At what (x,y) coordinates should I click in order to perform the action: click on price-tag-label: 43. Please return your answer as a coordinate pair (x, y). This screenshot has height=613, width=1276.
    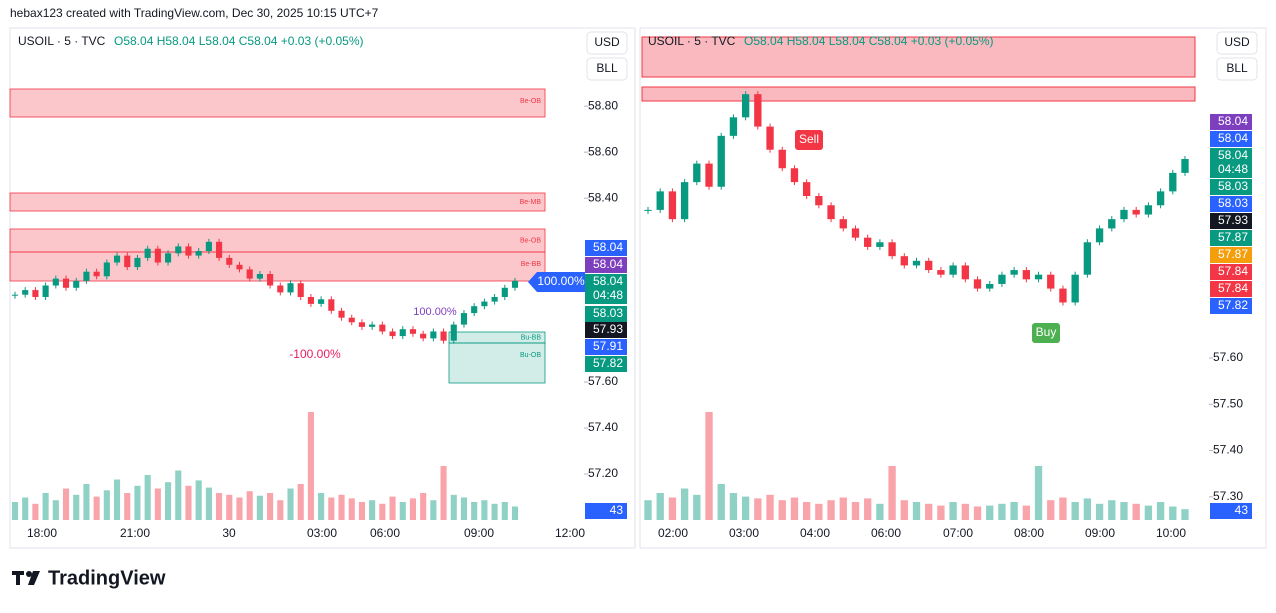
    Looking at the image, I should click on (1242, 510).